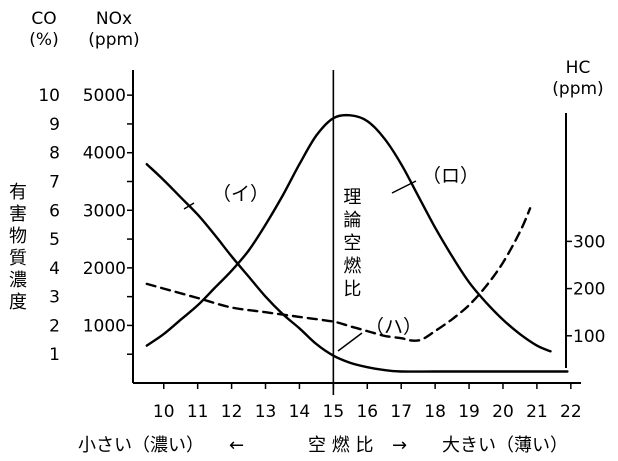 The width and height of the screenshot is (618, 461). I want to click on x-tick-label: 16, so click(367, 412).